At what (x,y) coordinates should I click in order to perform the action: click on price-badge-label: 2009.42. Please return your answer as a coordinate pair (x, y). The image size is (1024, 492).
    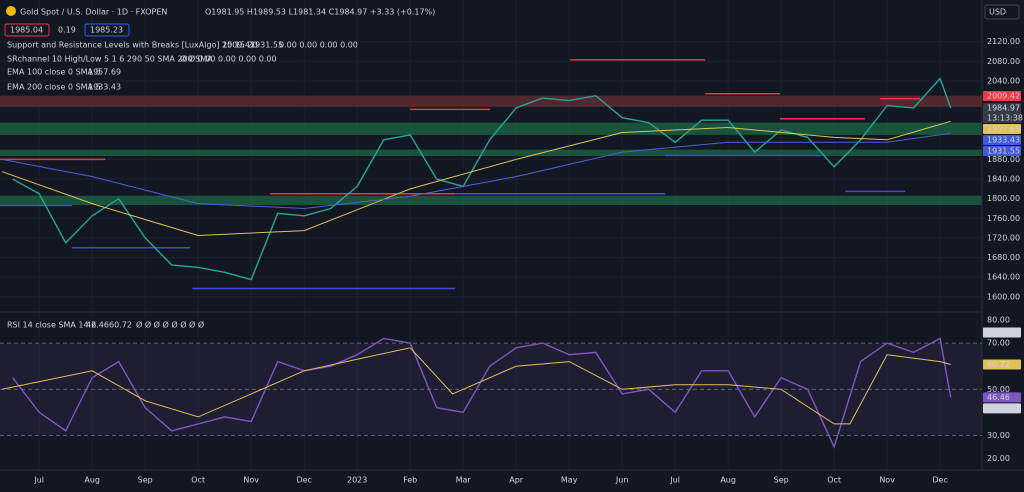
    Looking at the image, I should click on (1003, 95).